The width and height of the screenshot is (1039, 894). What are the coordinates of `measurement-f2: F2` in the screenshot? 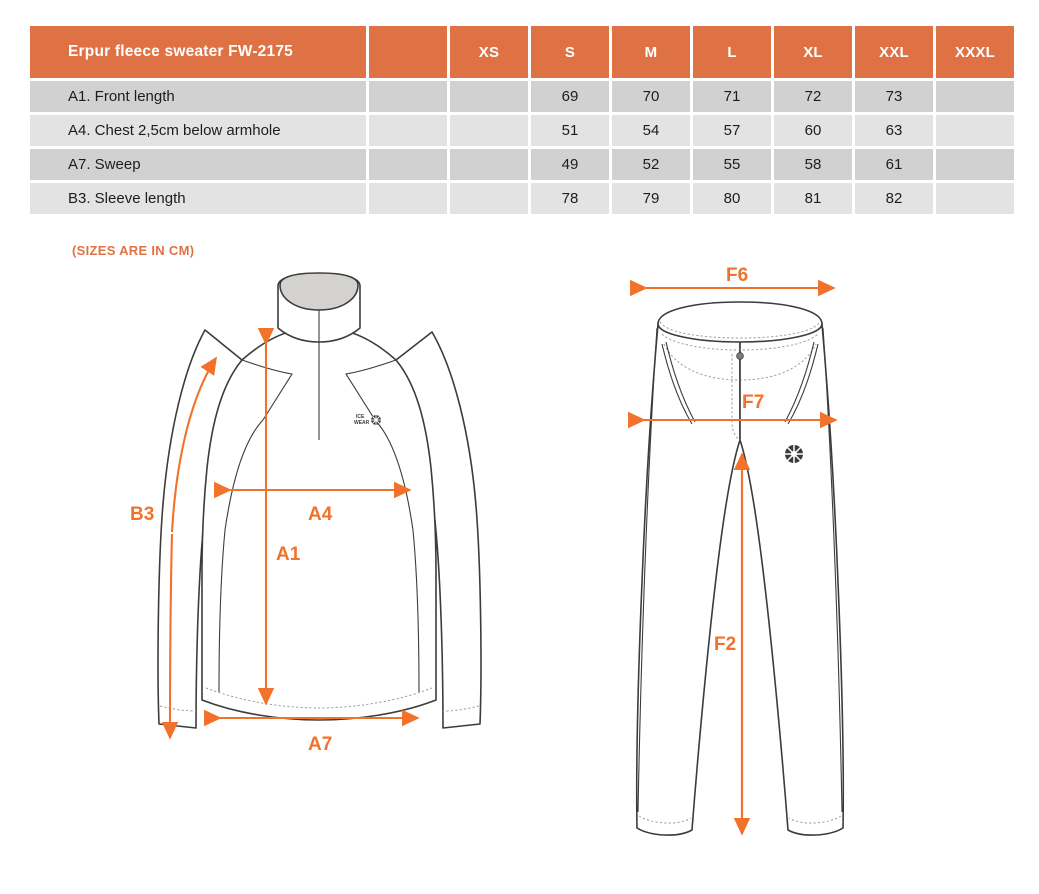 It's located at (732, 644).